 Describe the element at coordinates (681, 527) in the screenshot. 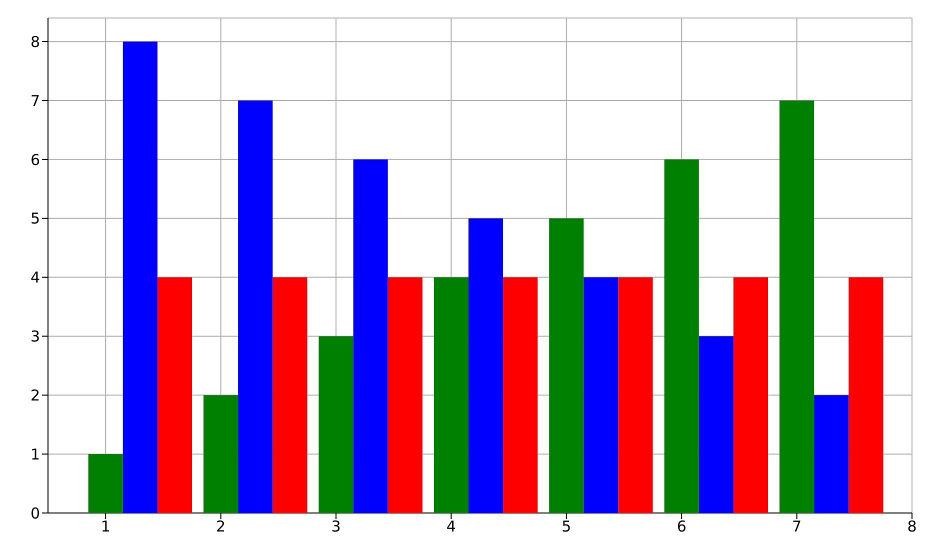

I see `x-tick-label: 6` at that location.